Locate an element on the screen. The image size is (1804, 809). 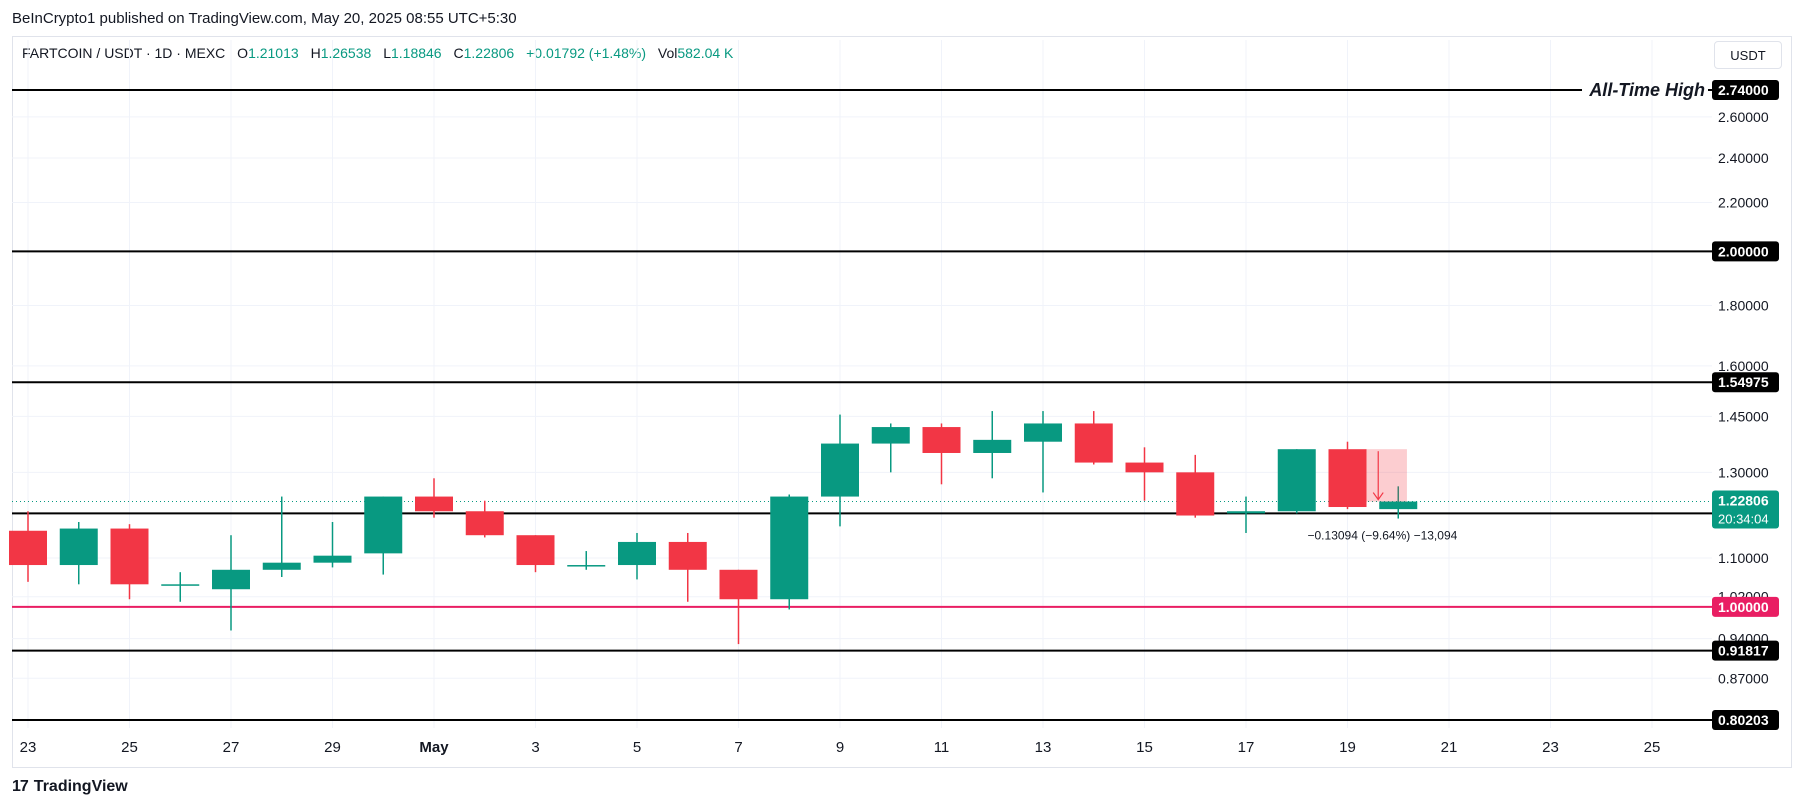
x-tick-label: 9 is located at coordinates (840, 747).